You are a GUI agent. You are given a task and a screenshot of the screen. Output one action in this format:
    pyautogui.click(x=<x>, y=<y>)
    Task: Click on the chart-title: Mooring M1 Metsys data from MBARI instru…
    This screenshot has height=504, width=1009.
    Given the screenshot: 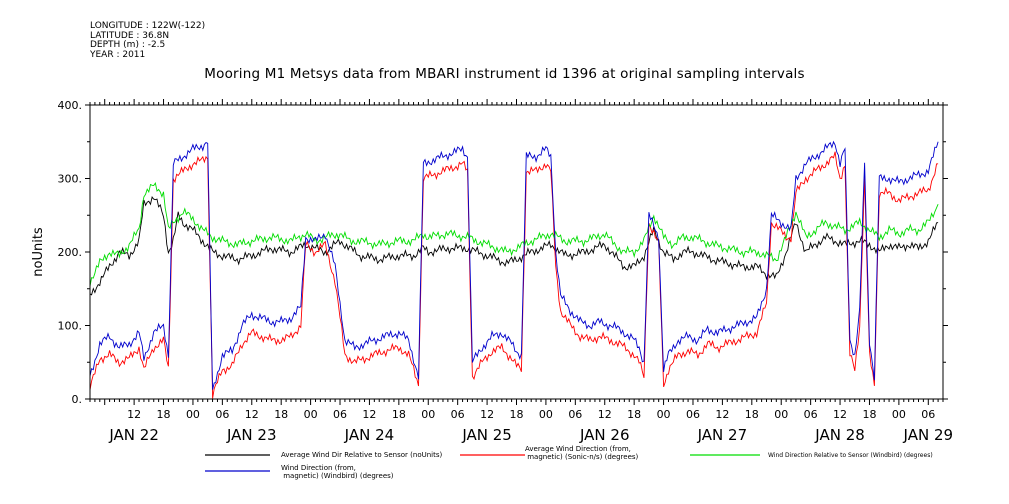 What is the action you would take?
    pyautogui.click(x=504, y=74)
    